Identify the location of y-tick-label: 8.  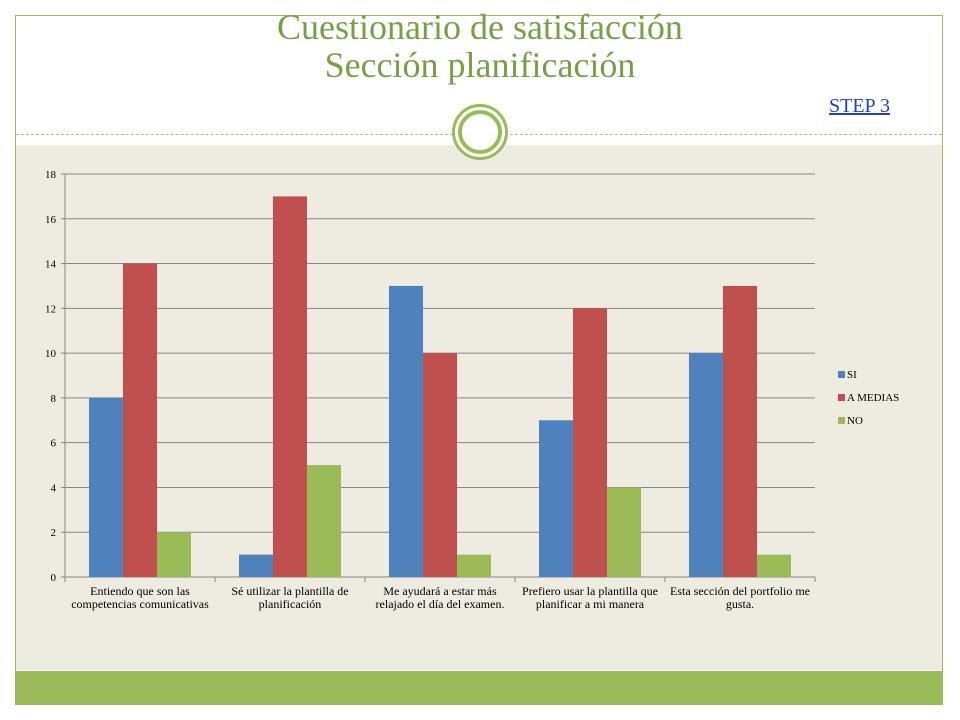
(54, 399).